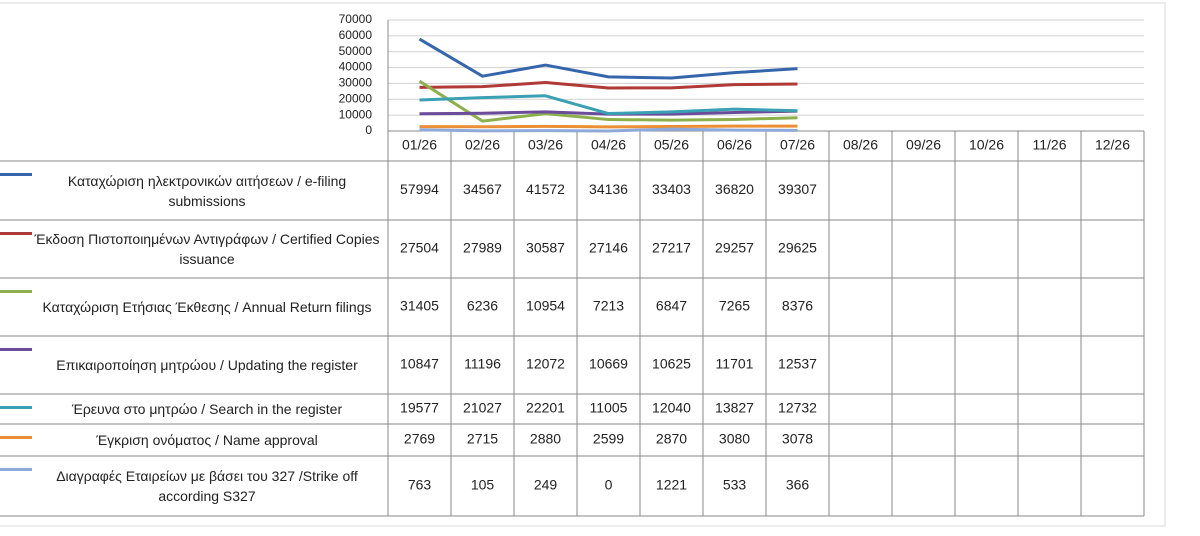 The image size is (1200, 536). I want to click on table-value: 366, so click(798, 485).